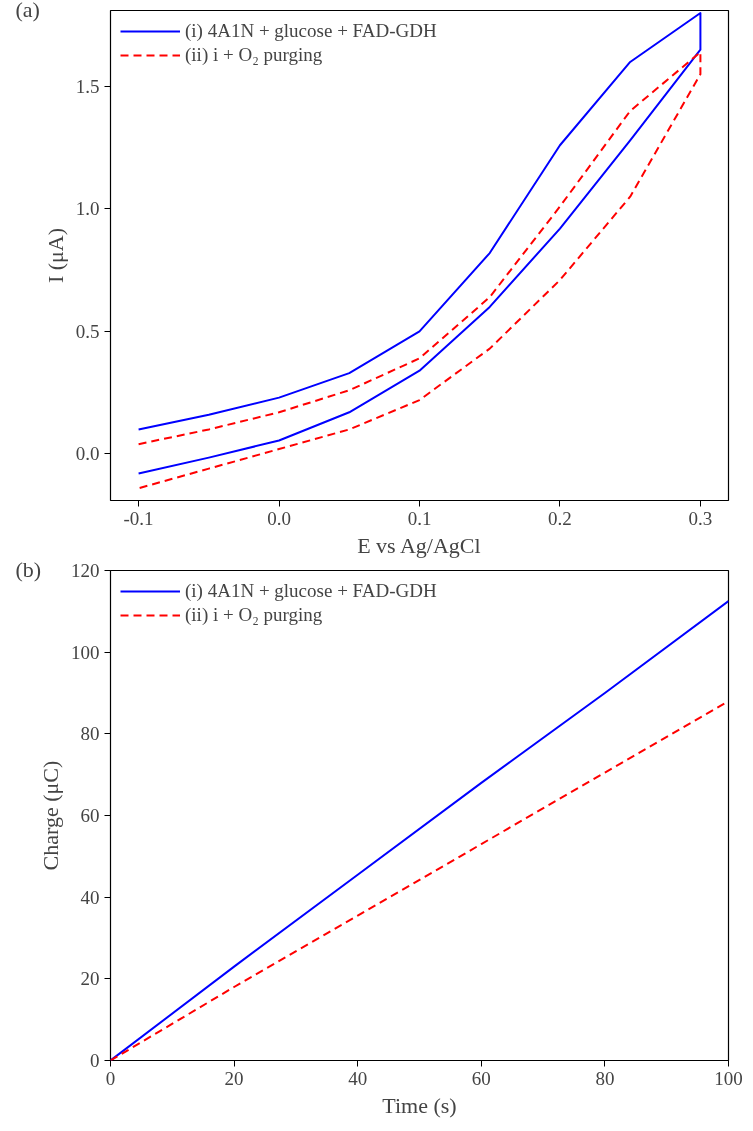 Image resolution: width=753 pixels, height=1131 pixels. Describe the element at coordinates (50, 815) in the screenshot. I see `y-axis-title: Charge (μC)` at that location.